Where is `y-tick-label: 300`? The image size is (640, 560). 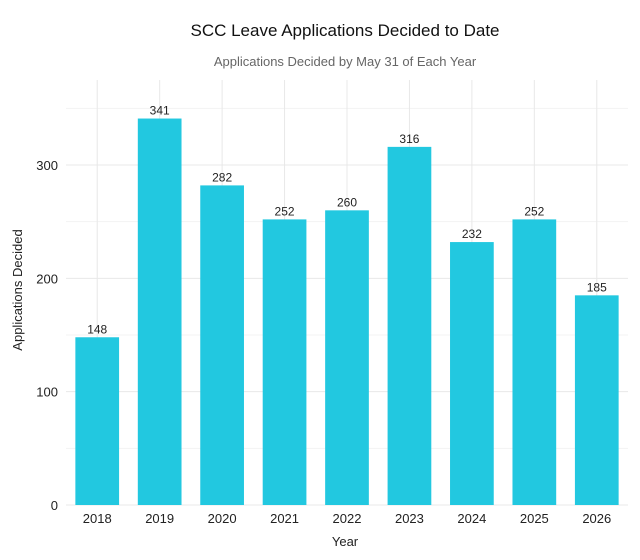
y-tick-label: 300 is located at coordinates (47, 165).